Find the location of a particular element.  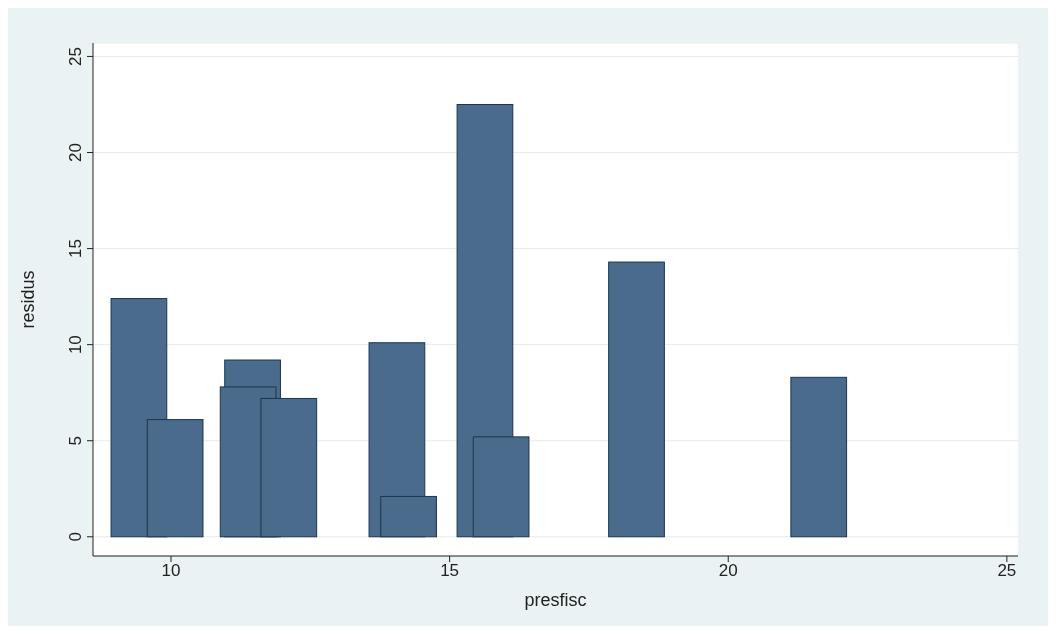

y-tick-label: 20 is located at coordinates (75, 152).